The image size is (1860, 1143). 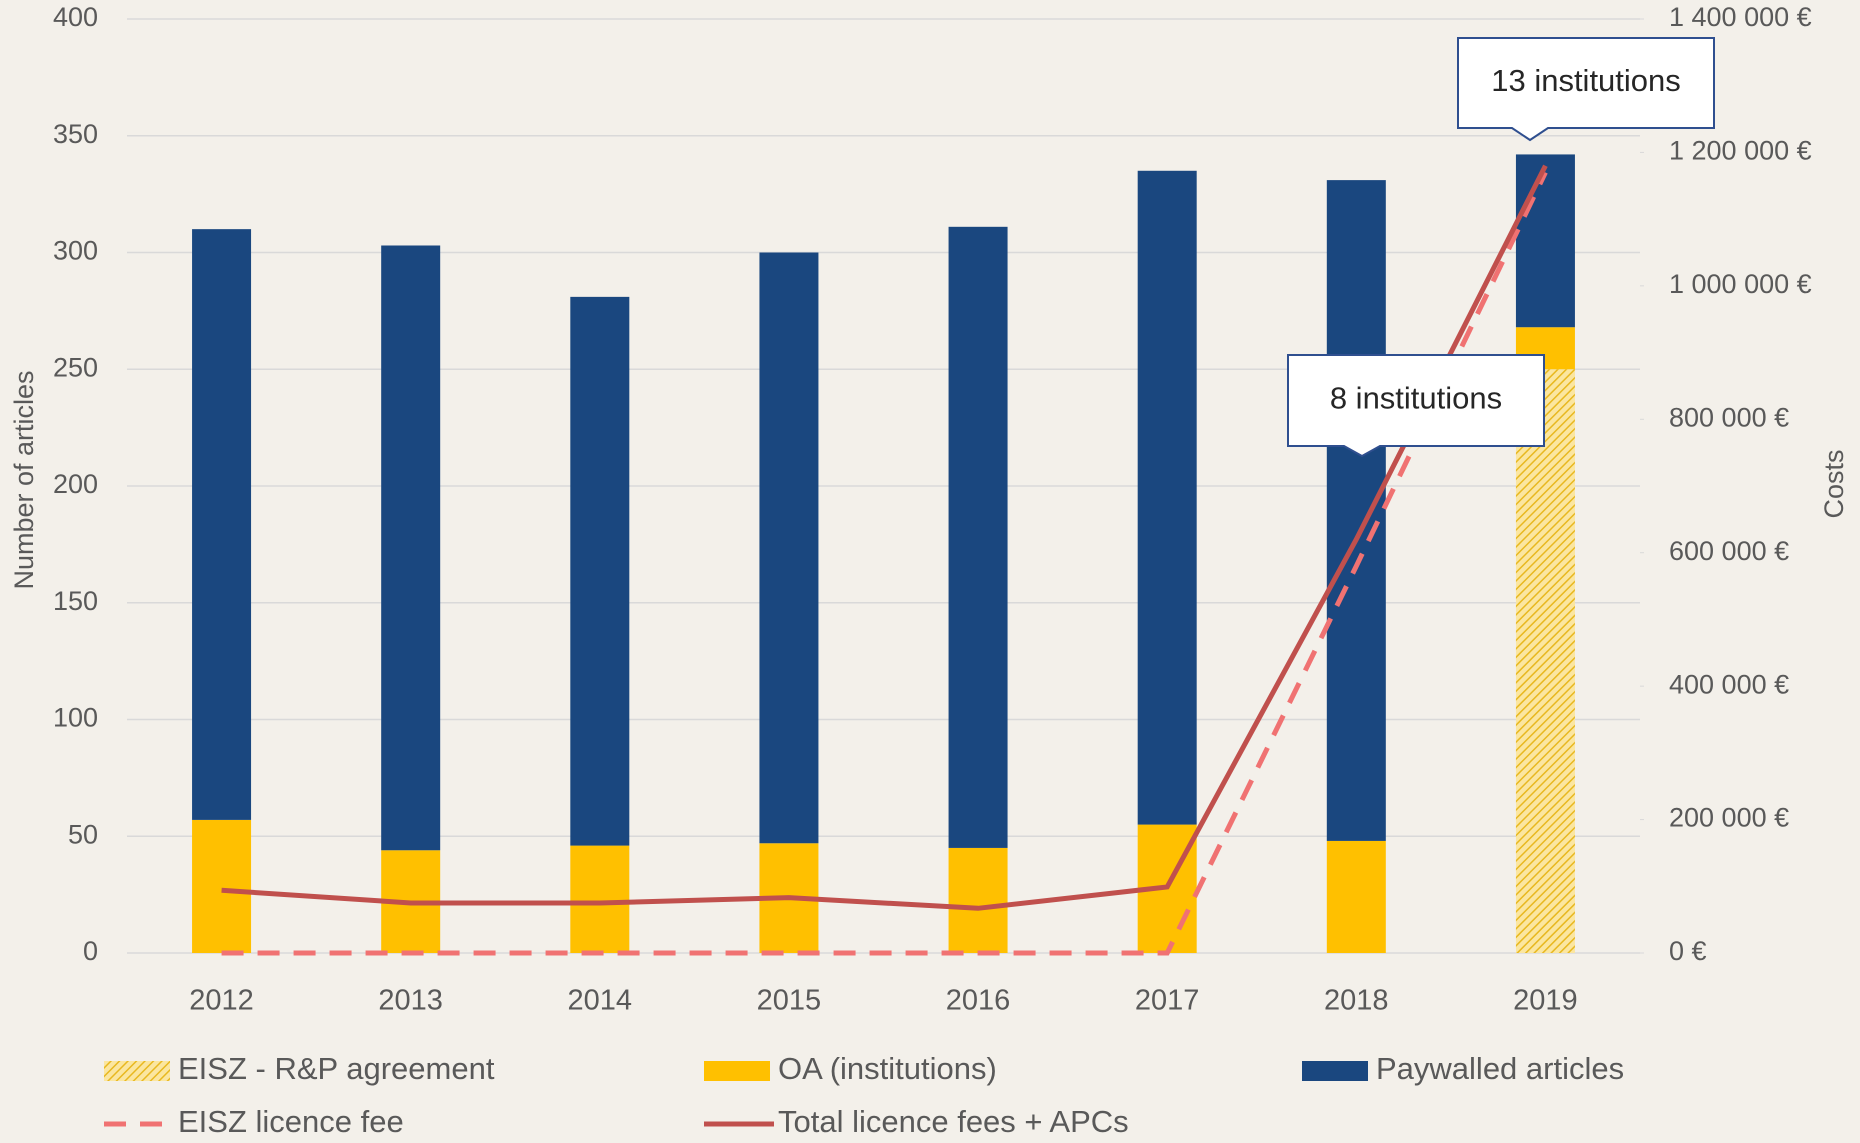 I want to click on legend-label: OA (institutions), so click(x=887, y=1068).